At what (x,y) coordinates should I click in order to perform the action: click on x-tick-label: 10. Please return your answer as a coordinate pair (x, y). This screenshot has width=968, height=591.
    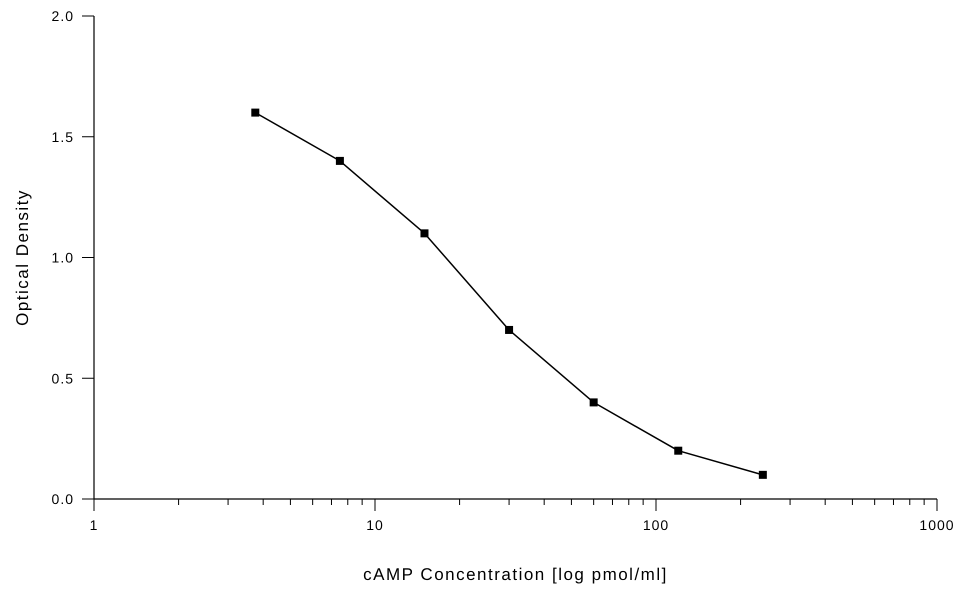
    Looking at the image, I should click on (375, 525).